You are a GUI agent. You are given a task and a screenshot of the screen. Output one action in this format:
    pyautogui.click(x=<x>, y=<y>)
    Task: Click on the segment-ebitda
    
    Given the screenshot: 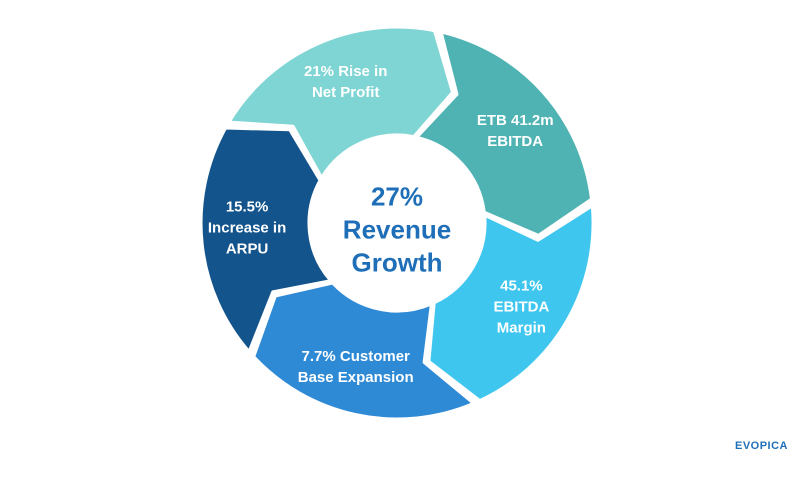 What is the action you would take?
    pyautogui.click(x=504, y=133)
    